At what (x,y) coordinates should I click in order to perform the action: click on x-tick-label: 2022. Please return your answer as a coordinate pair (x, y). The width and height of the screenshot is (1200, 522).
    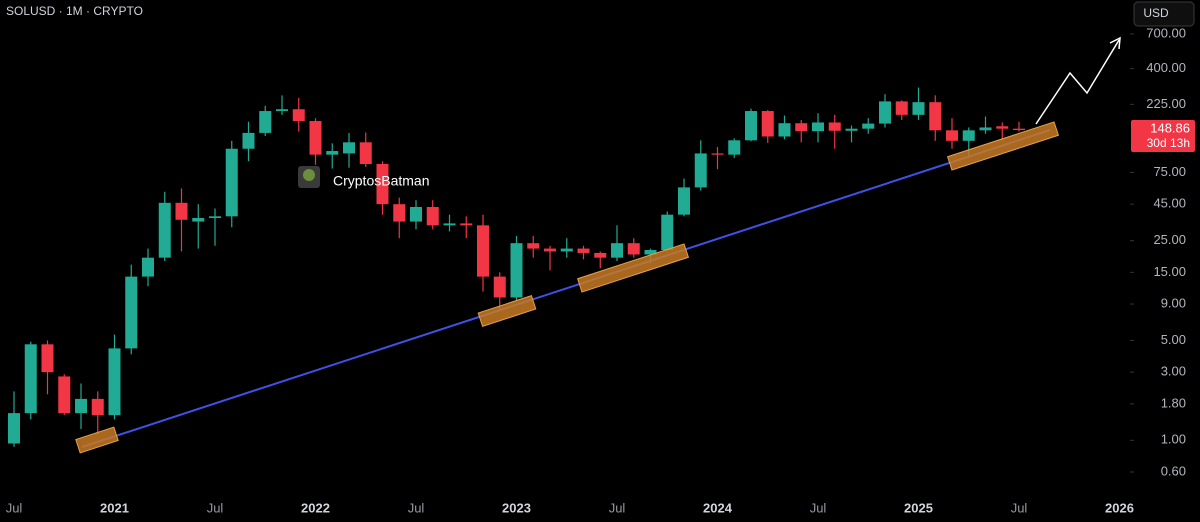
    Looking at the image, I should click on (315, 507).